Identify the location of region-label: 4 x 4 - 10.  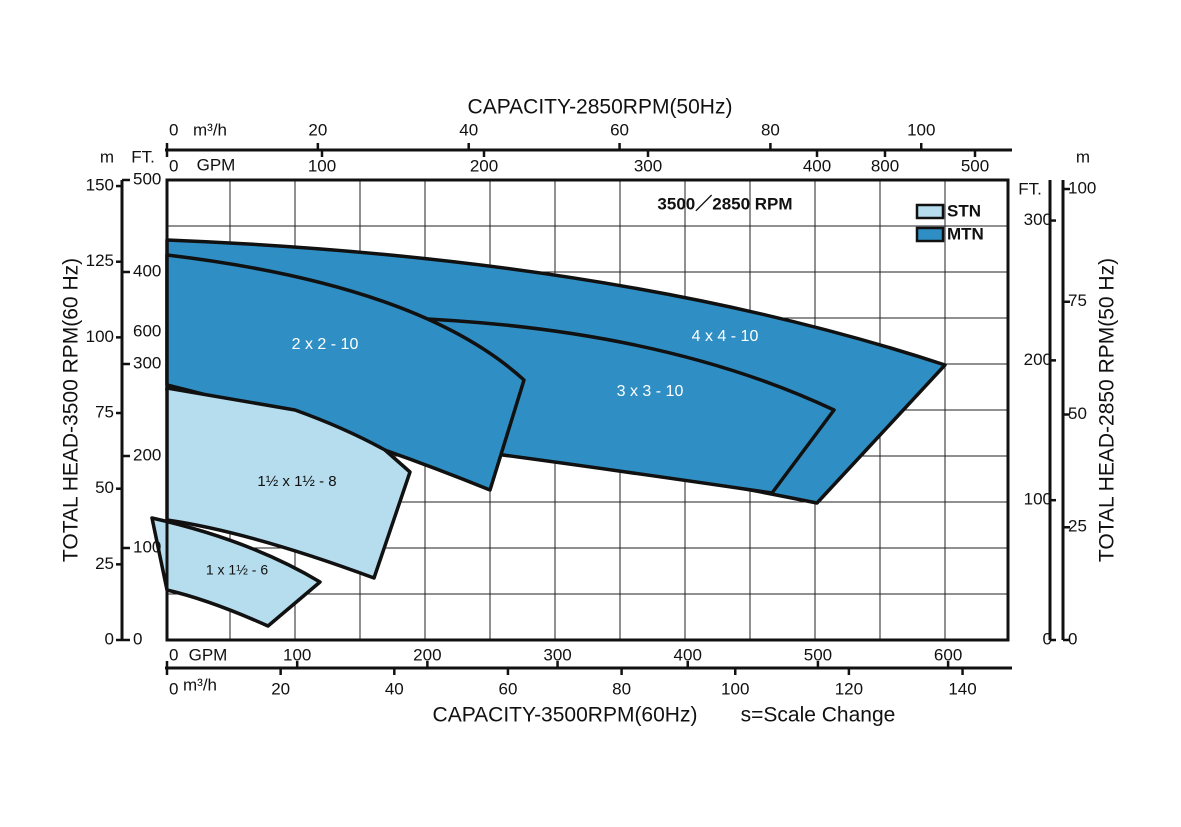
(725, 336).